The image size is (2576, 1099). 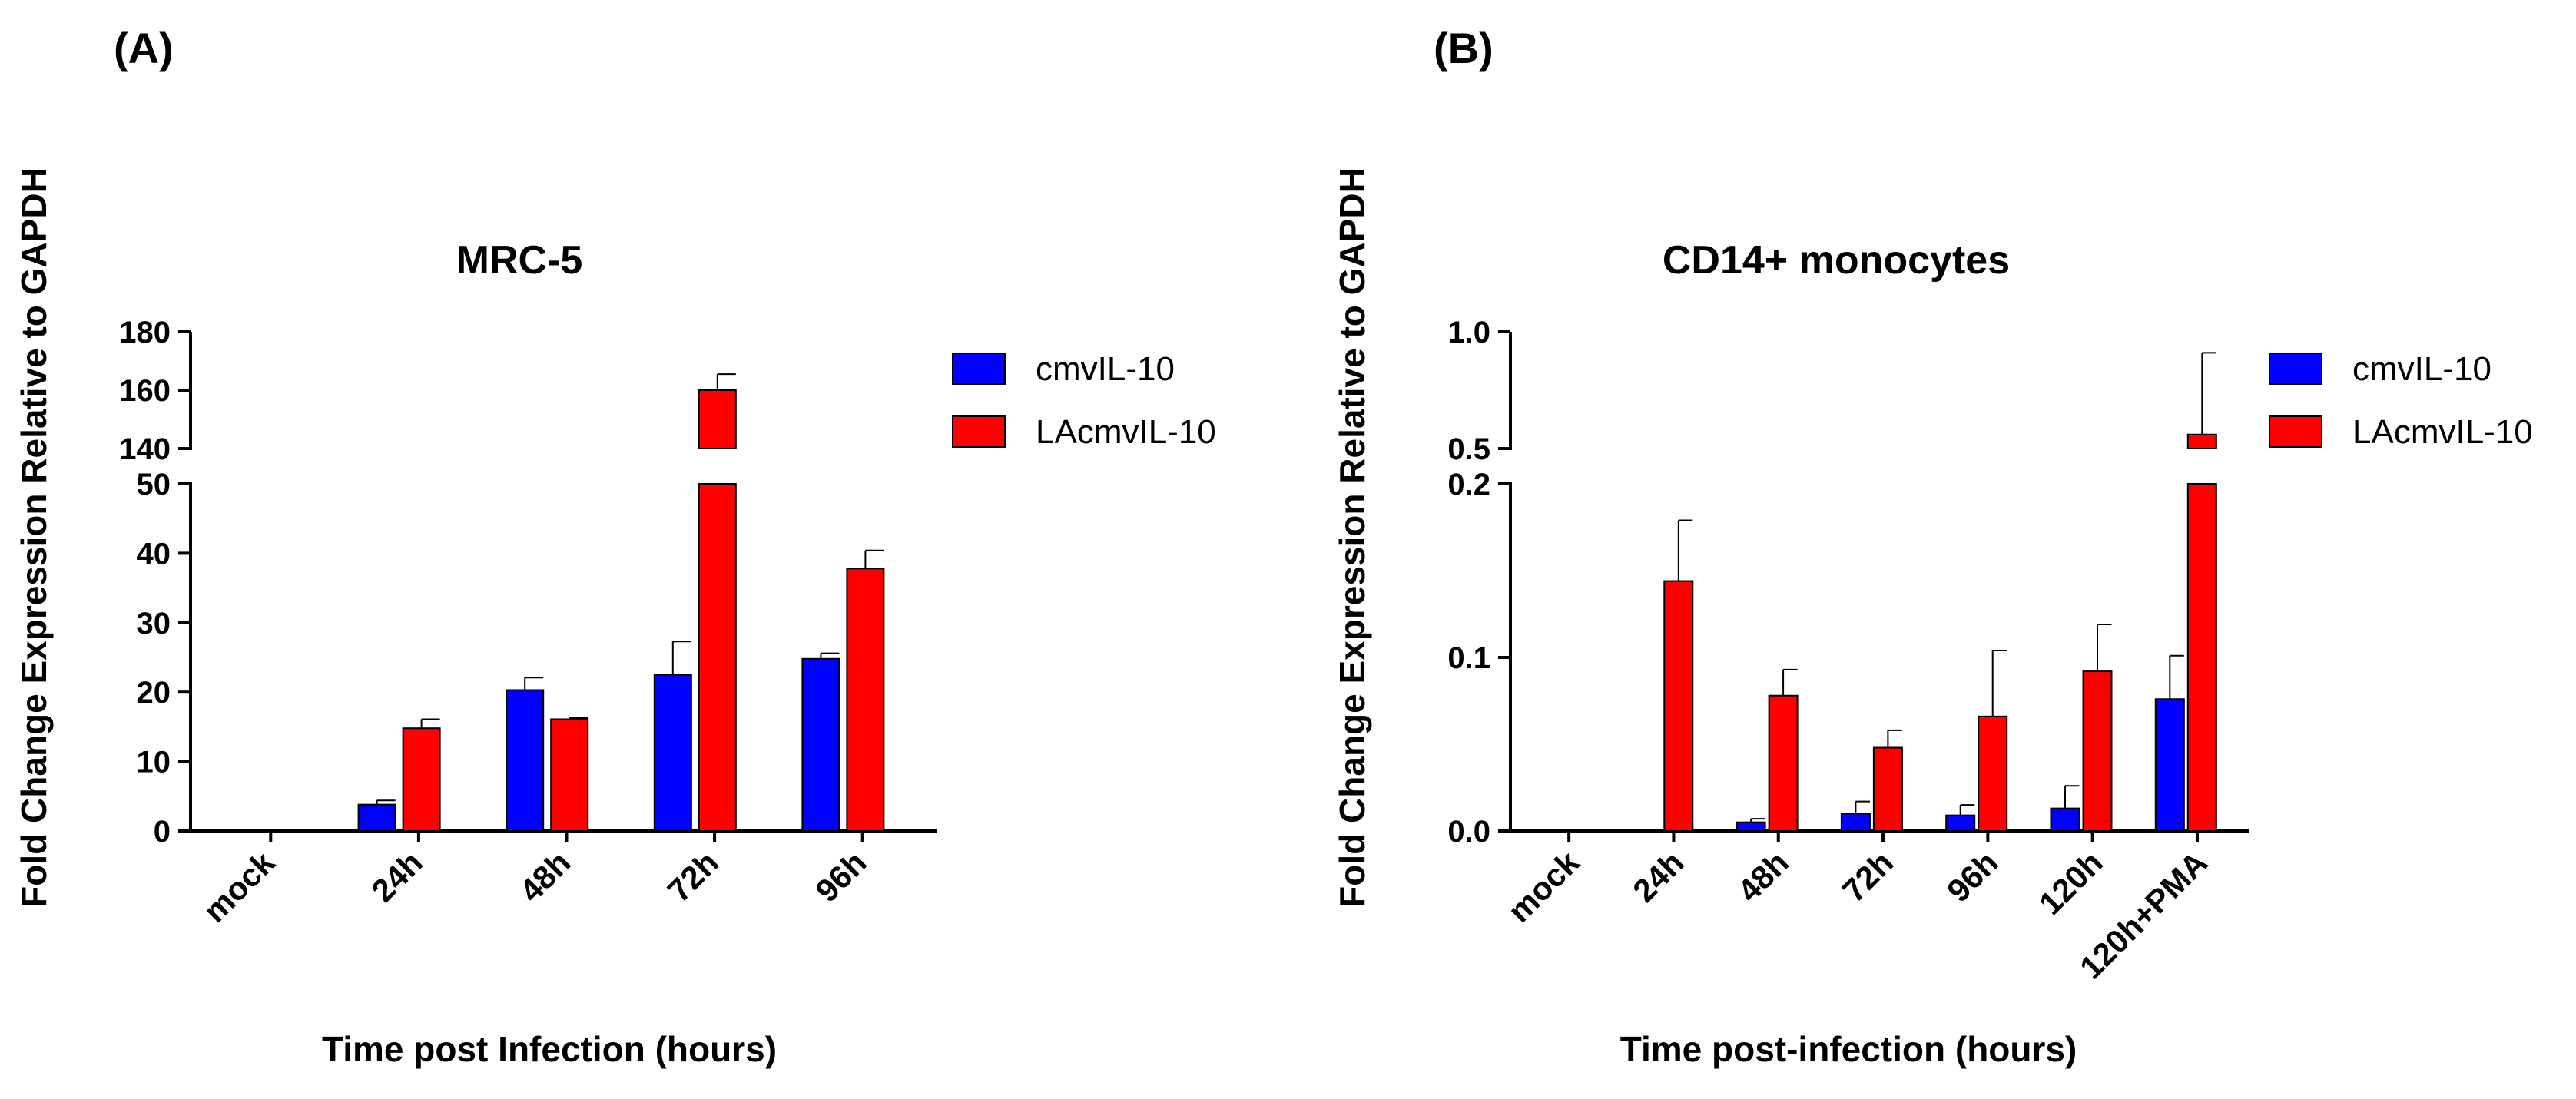 What do you see at coordinates (1352, 537) in the screenshot?
I see `y-axis-label-b: Fold Change Expression Relative to GAPDH` at bounding box center [1352, 537].